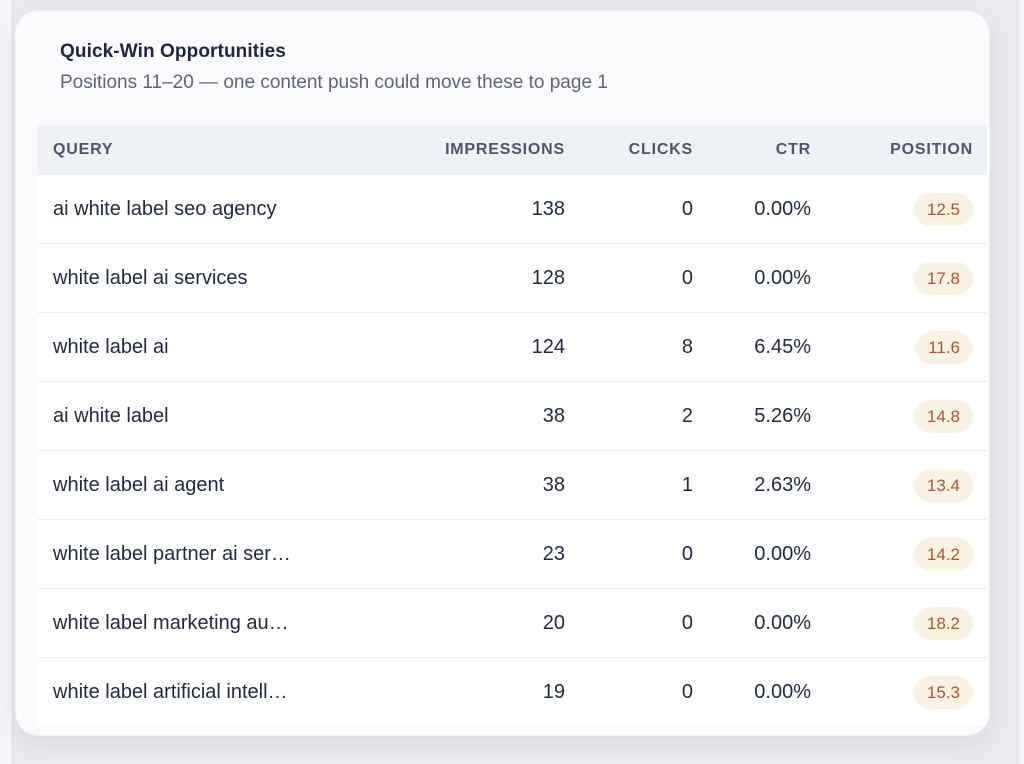  I want to click on clicks-cell: 8, so click(687, 346).